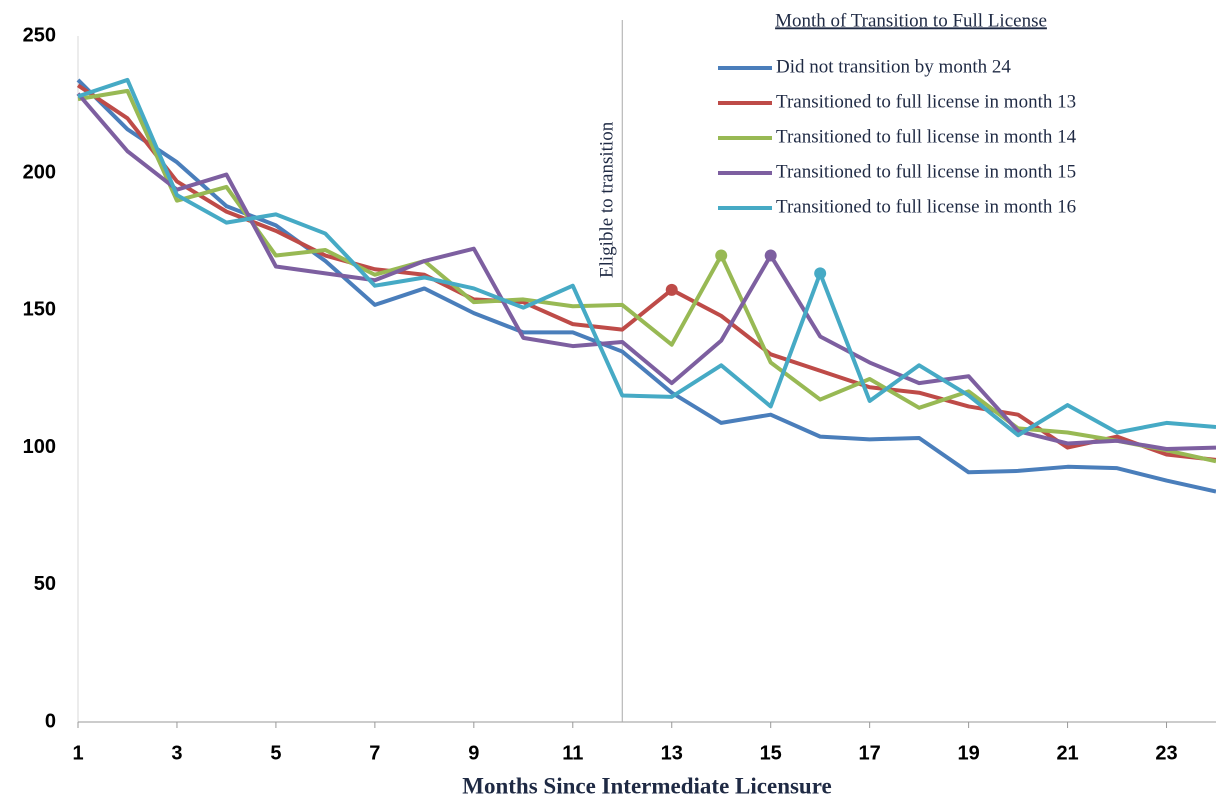 The image size is (1216, 809). Describe the element at coordinates (39, 35) in the screenshot. I see `y-tick-label: 250` at that location.